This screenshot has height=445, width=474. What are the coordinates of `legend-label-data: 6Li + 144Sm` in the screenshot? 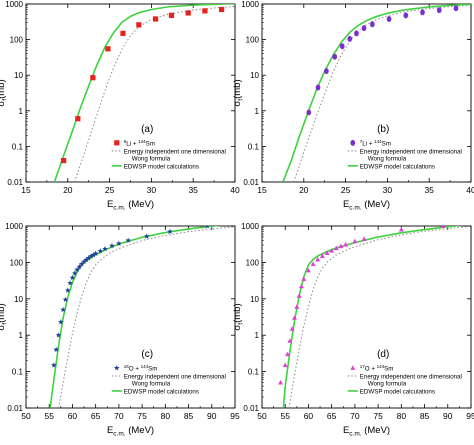 It's located at (139, 143).